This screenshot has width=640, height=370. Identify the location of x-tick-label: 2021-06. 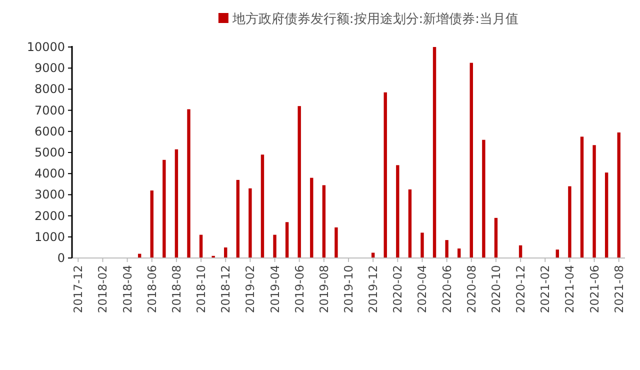
(594, 289).